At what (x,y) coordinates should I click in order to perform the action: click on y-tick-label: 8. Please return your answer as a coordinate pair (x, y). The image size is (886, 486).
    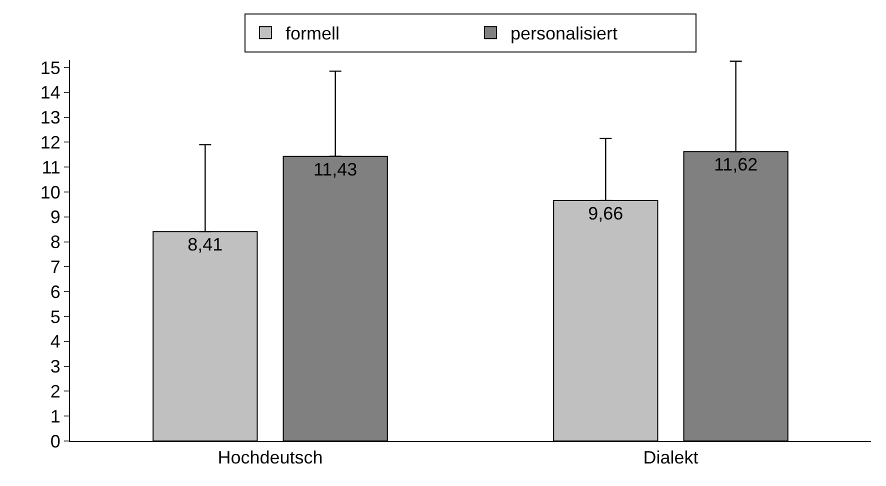
    Looking at the image, I should click on (55, 242).